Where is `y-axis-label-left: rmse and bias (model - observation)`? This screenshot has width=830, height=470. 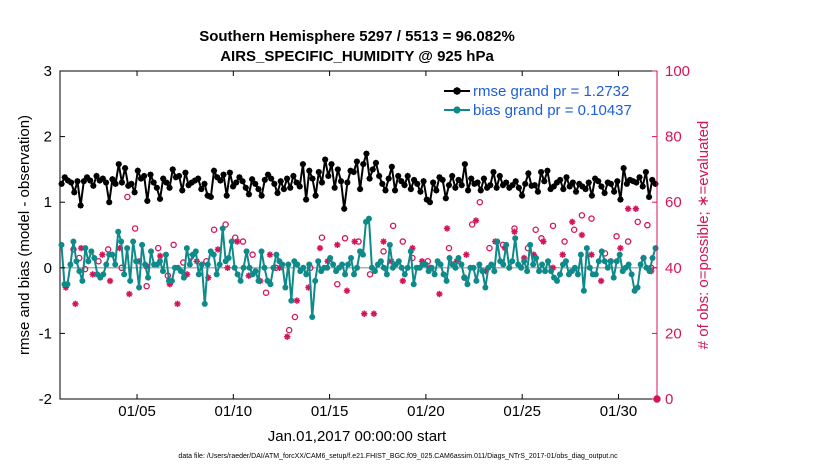 y-axis-label-left: rmse and bias (model - observation) is located at coordinates (24, 235).